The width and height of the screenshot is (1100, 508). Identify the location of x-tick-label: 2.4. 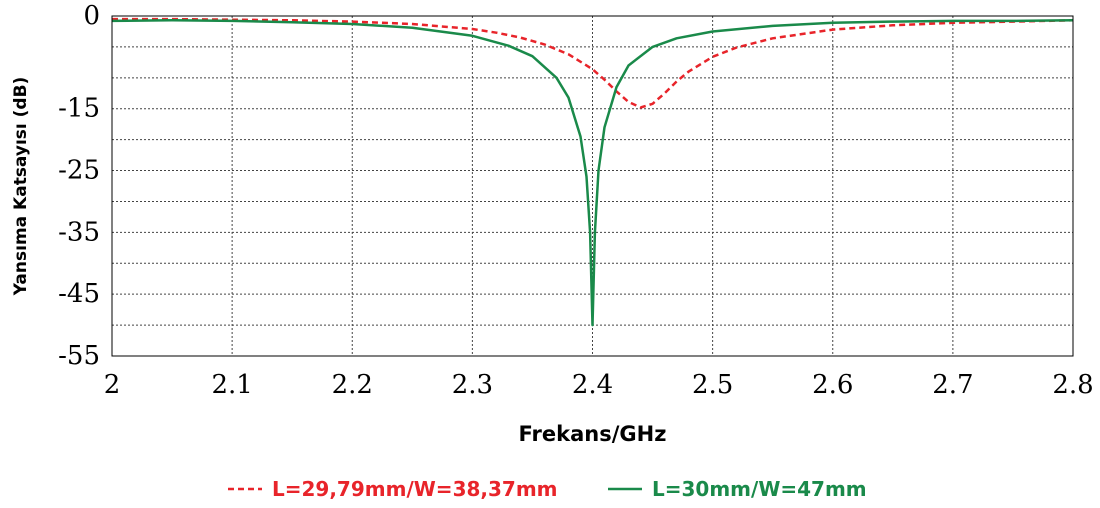
(592, 385).